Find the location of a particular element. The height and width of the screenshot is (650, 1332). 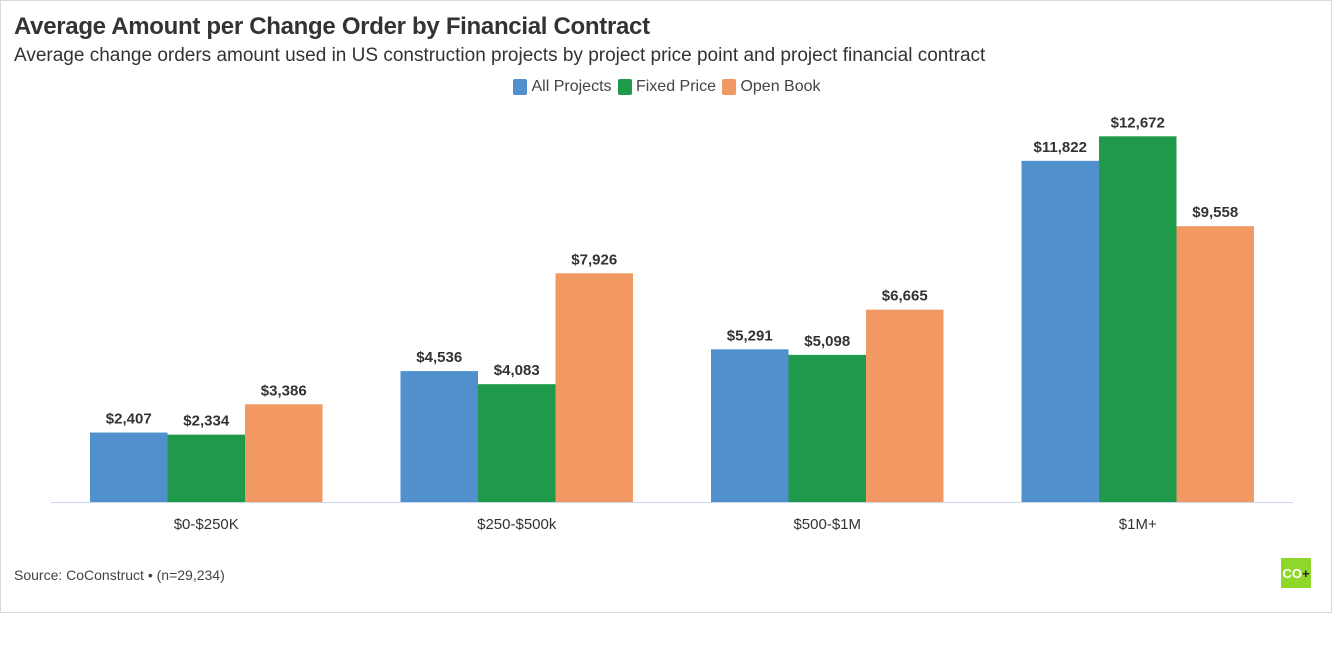

legend-label: Open Book is located at coordinates (780, 86).